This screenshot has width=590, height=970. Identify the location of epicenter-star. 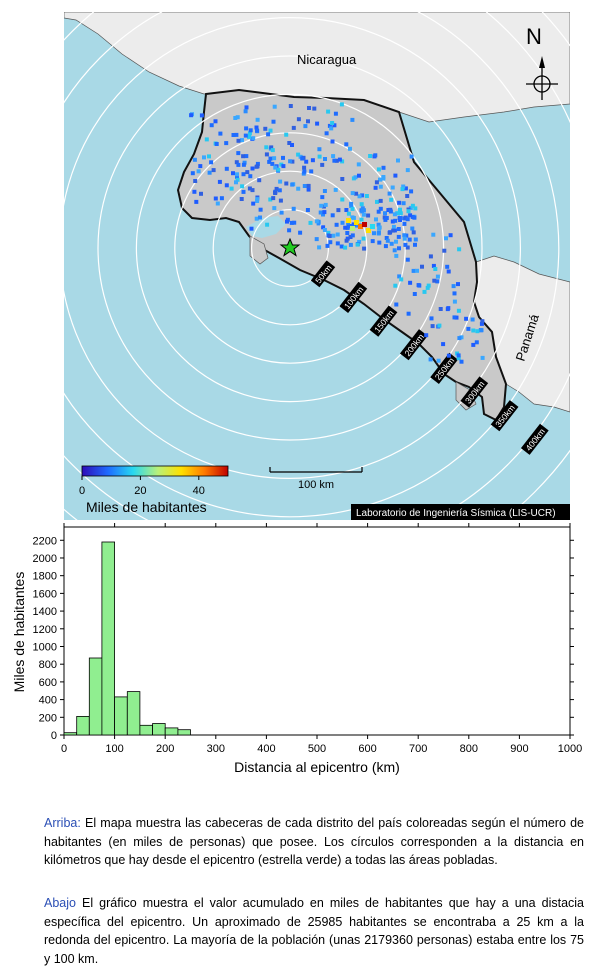
(290, 247).